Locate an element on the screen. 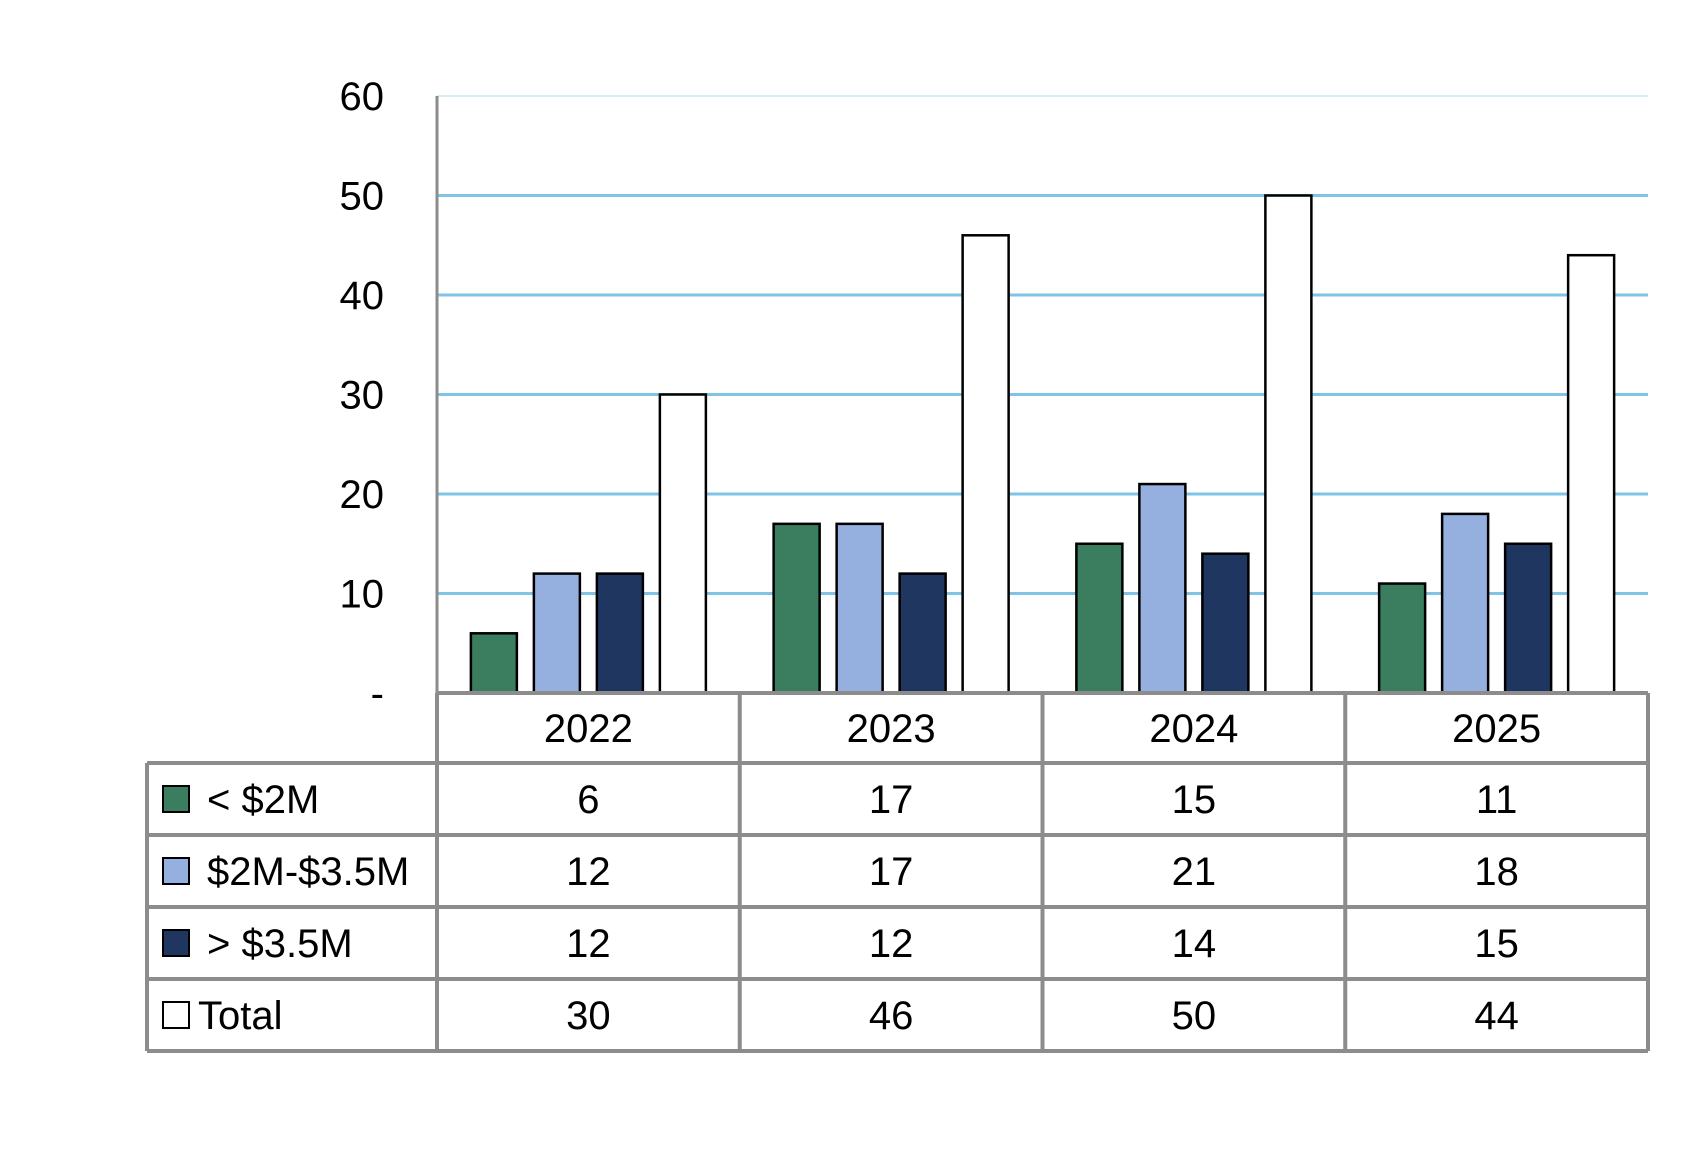  legend-label: Total is located at coordinates (240, 1016).